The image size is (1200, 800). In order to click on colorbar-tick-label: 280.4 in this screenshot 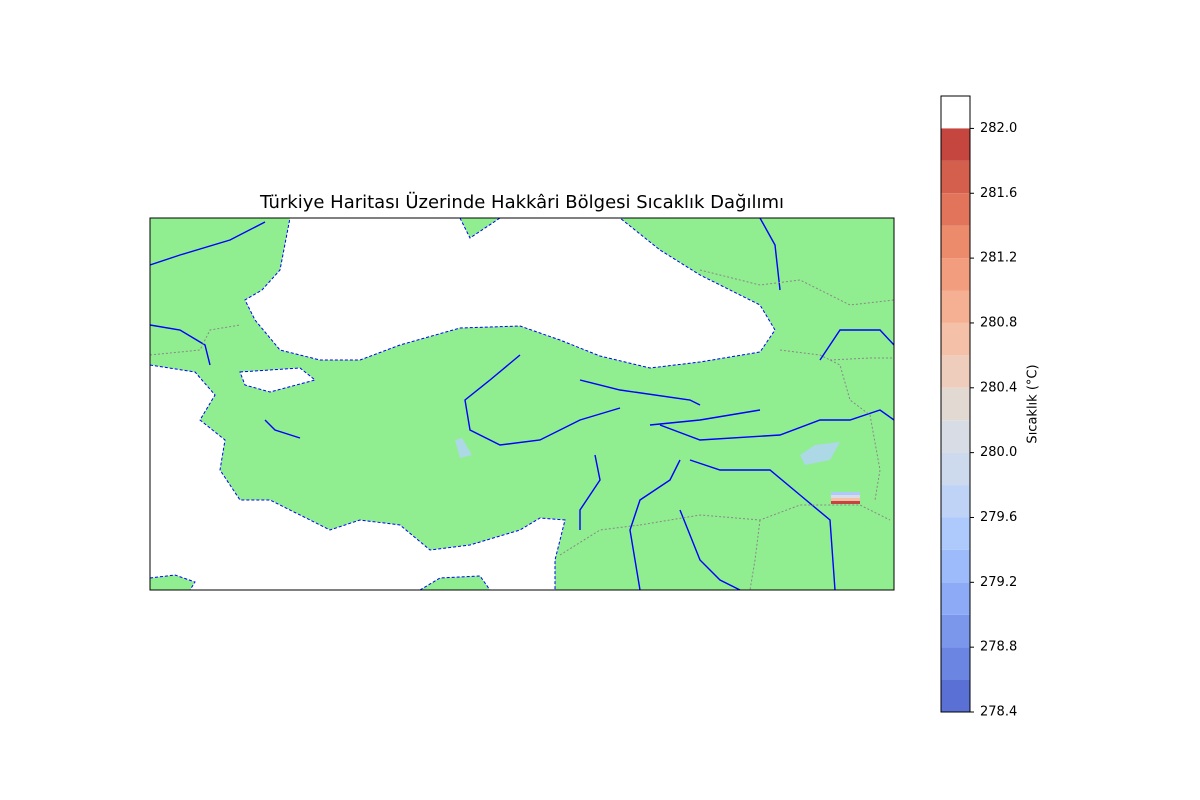, I will do `click(998, 387)`.